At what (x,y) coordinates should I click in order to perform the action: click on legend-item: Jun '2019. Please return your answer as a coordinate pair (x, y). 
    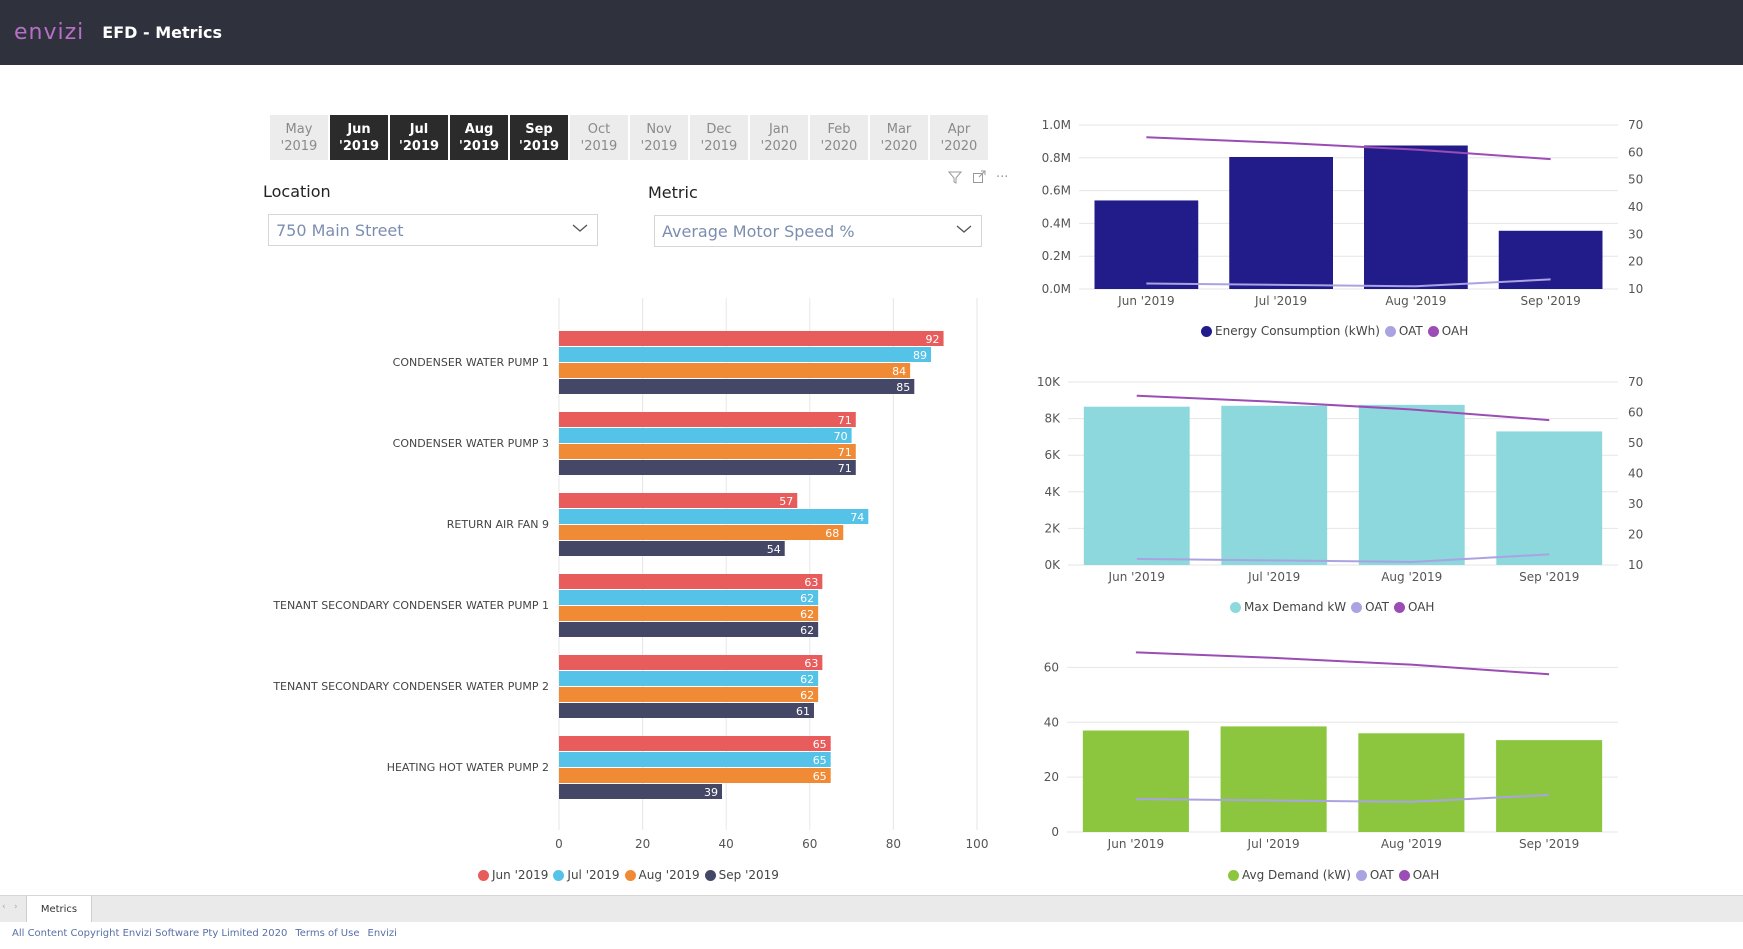
    Looking at the image, I should click on (513, 875).